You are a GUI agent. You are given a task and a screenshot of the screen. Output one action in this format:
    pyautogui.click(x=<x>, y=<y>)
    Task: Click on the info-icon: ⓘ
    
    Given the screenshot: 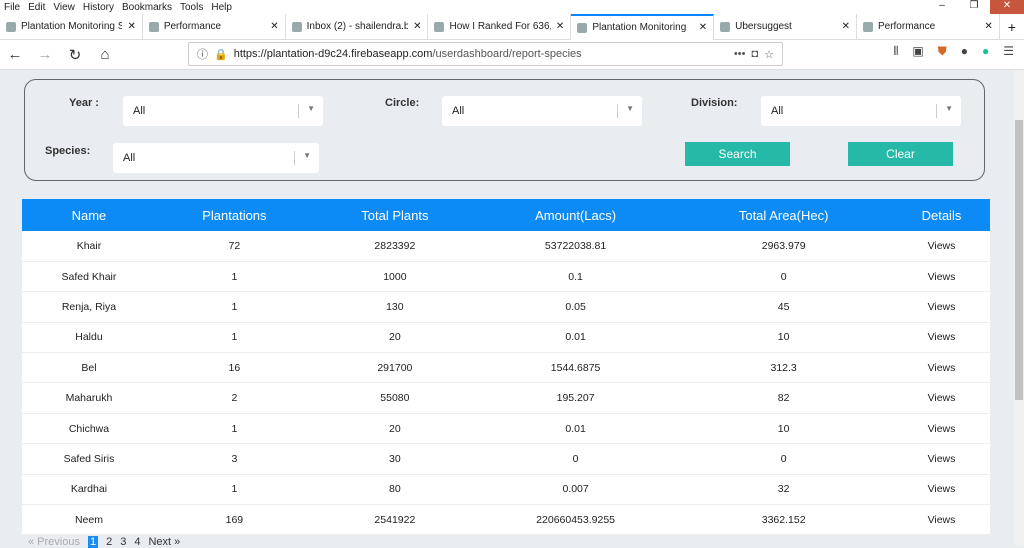 What is the action you would take?
    pyautogui.click(x=202, y=55)
    